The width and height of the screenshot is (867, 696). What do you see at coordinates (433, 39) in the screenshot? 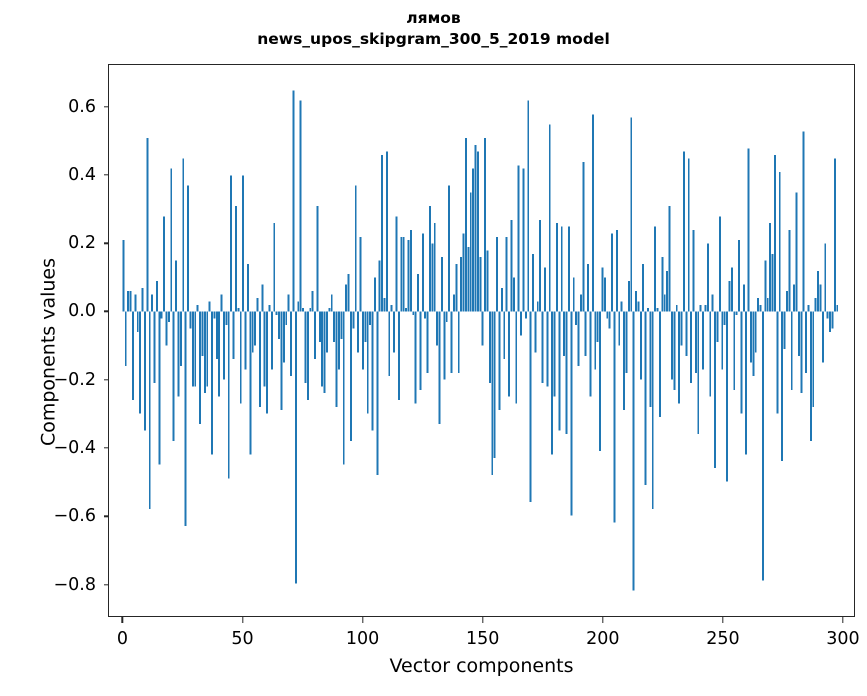
I see `chart-title-line-2: news_upos_skipgram_300_5_2019 model` at bounding box center [433, 39].